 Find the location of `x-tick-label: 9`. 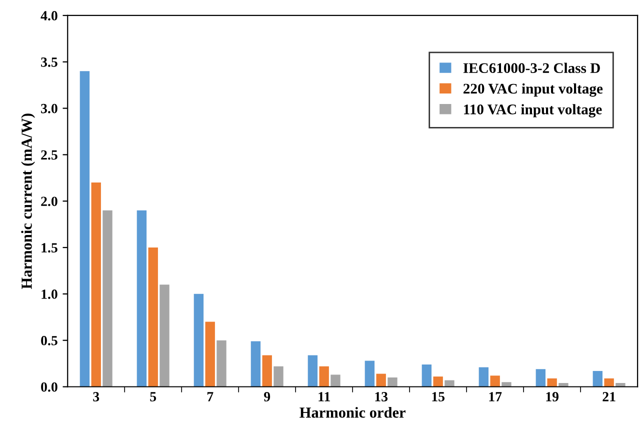

x-tick-label: 9 is located at coordinates (267, 397).